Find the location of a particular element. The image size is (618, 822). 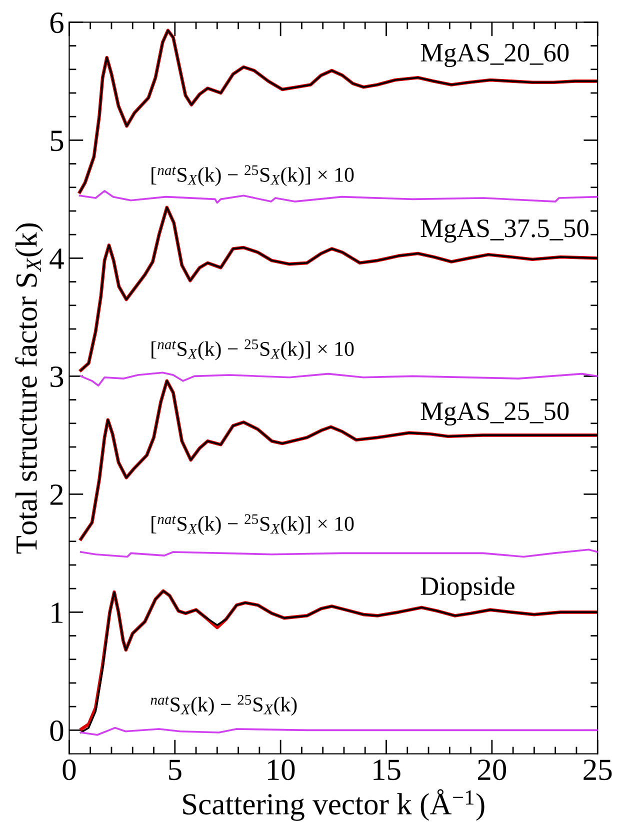

x-tick-label: 15 is located at coordinates (387, 770).